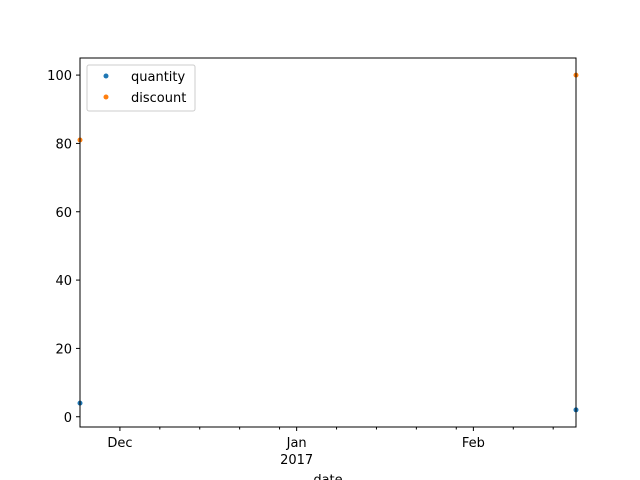  What do you see at coordinates (158, 98) in the screenshot?
I see `legend-label-discount: discount` at bounding box center [158, 98].